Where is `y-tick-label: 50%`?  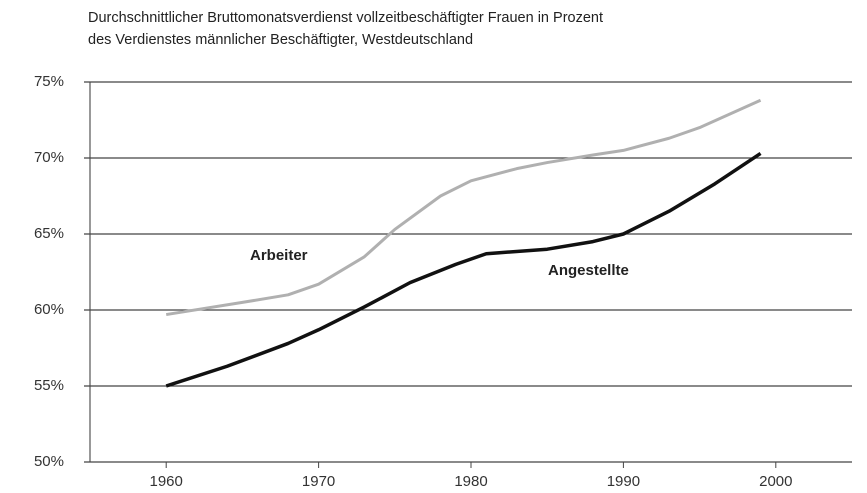 y-tick-label: 50% is located at coordinates (49, 461).